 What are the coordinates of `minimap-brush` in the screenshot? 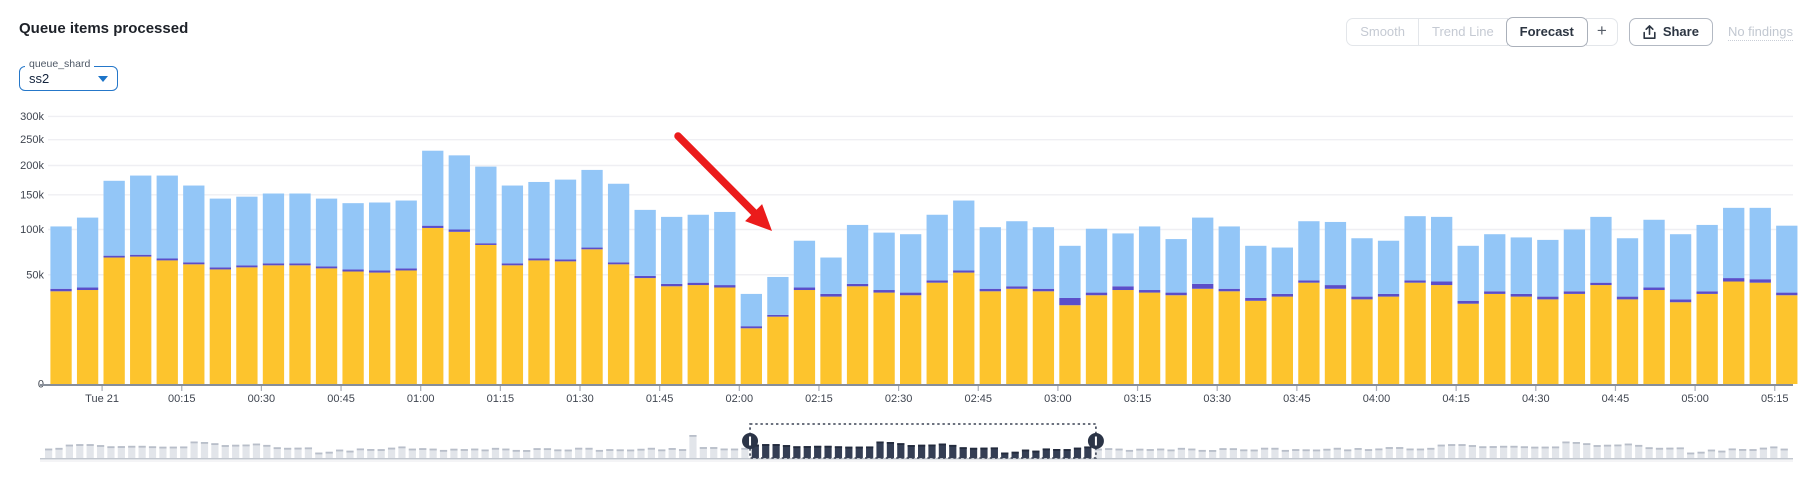 It's located at (923, 441).